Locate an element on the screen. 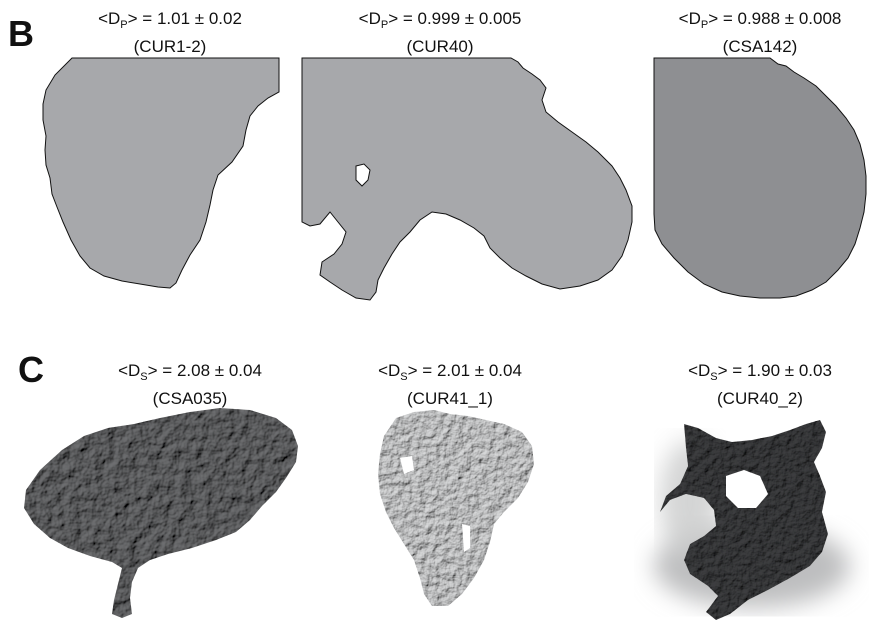 This screenshot has width=869, height=630. surface-csa035 is located at coordinates (161, 513).